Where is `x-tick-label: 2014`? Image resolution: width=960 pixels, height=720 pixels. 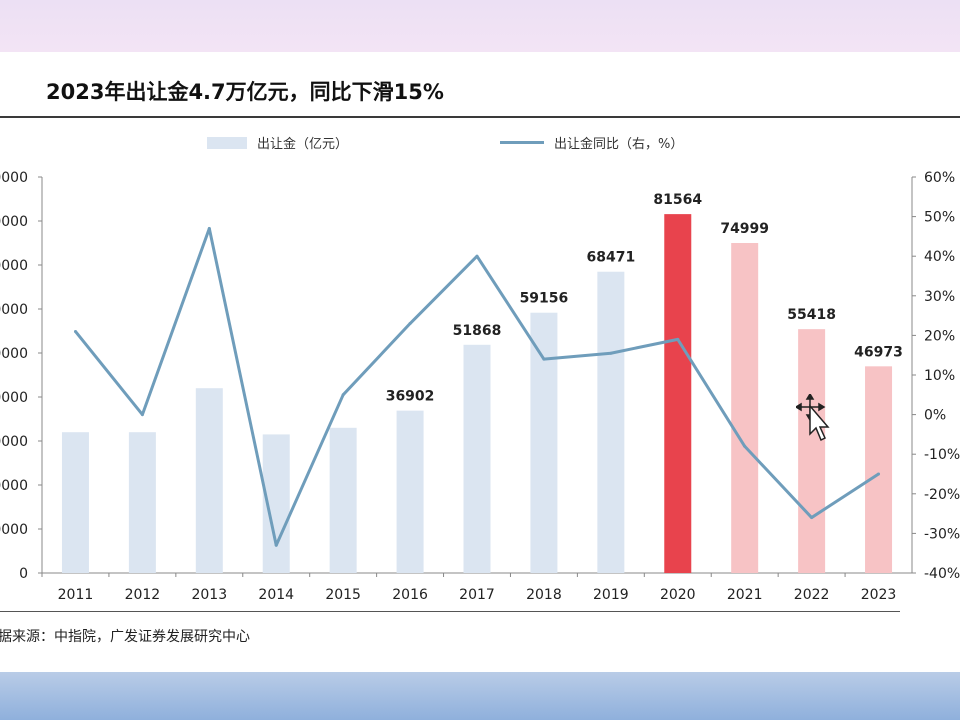 x-tick-label: 2014 is located at coordinates (276, 595).